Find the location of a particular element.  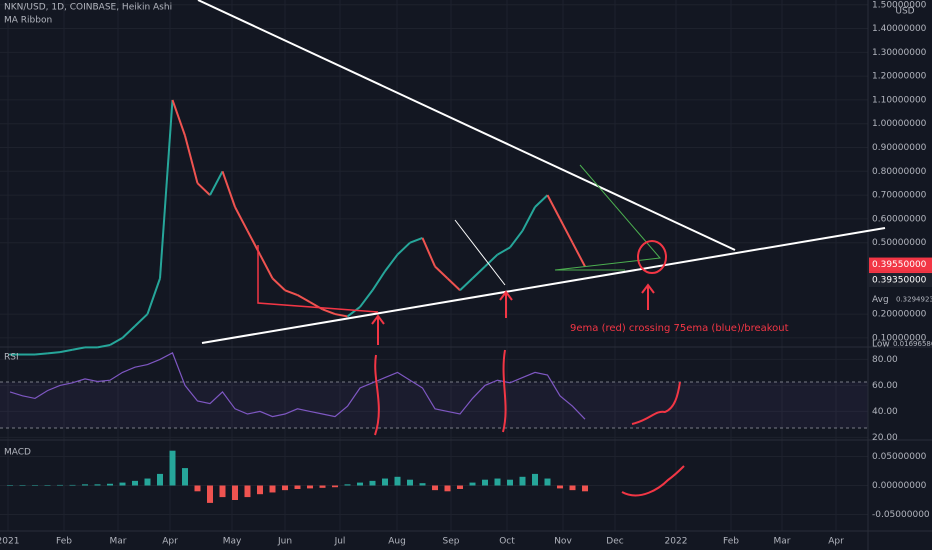

x-tick-label: Aug is located at coordinates (397, 542).